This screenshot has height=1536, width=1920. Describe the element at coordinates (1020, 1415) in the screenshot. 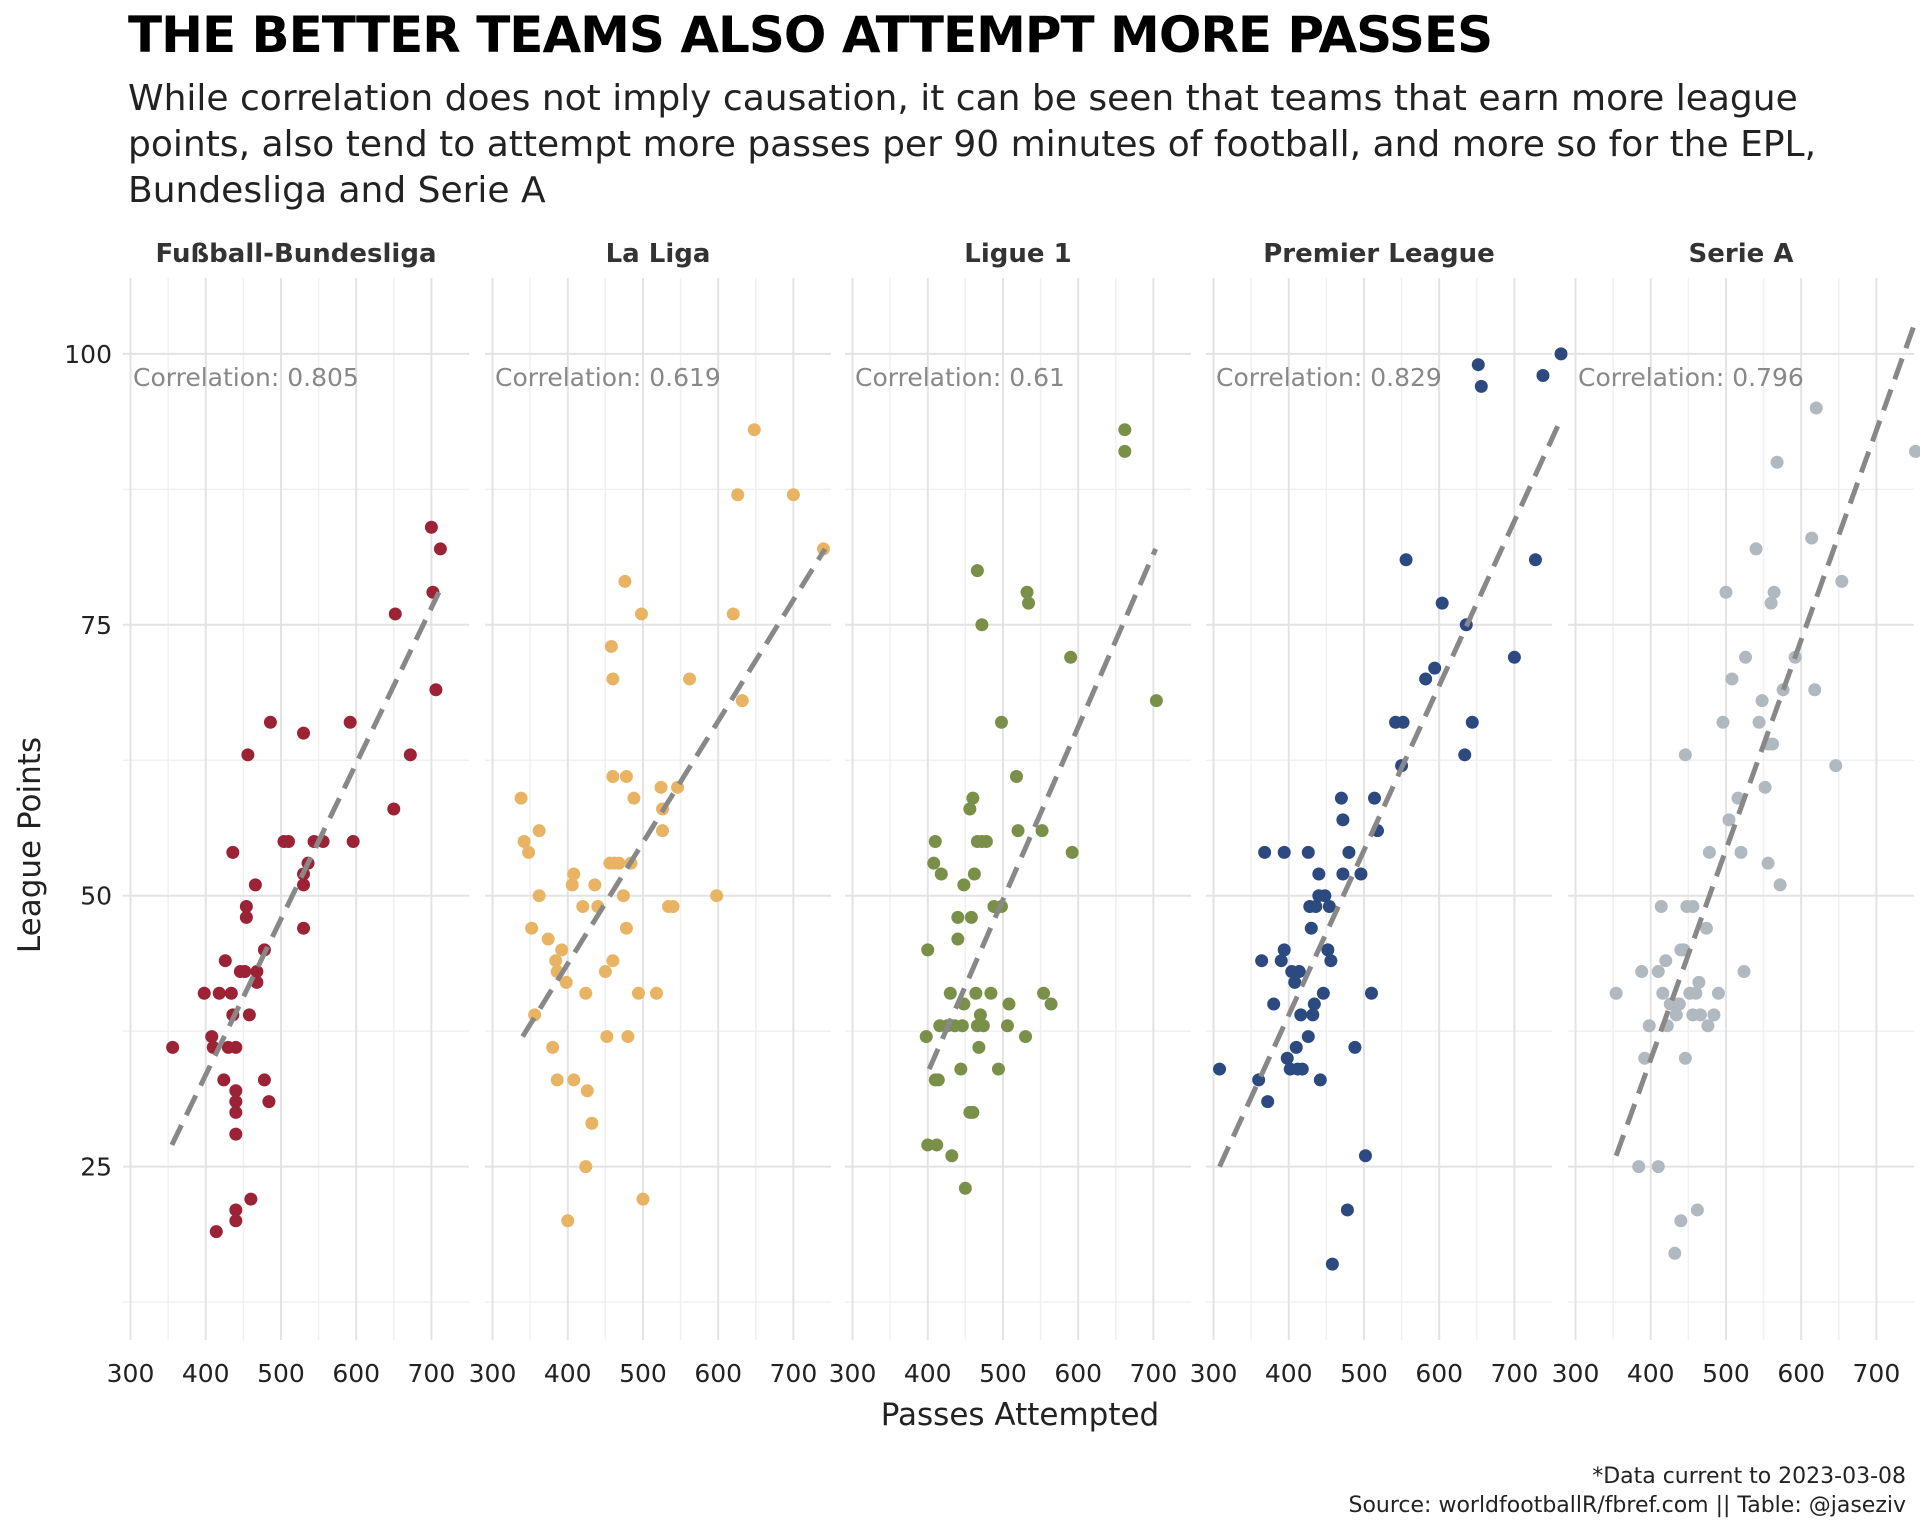

I see `x-axis-title: Passes Attempted` at that location.